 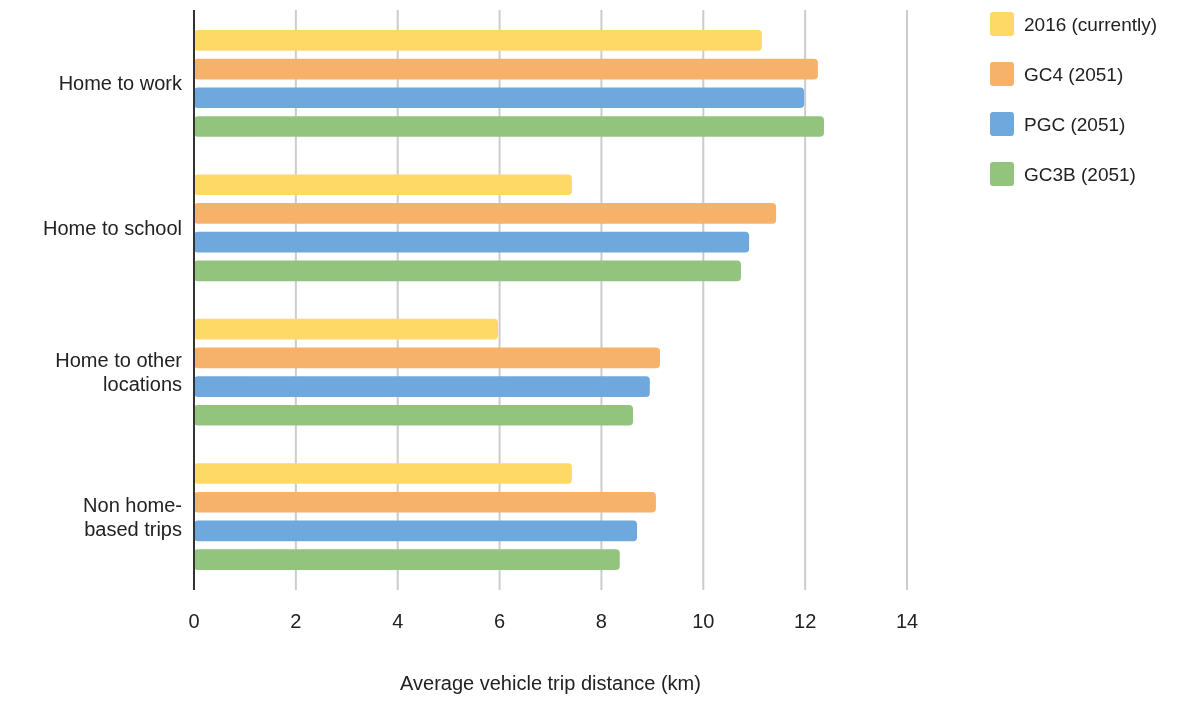 What do you see at coordinates (500, 621) in the screenshot?
I see `x-tick-label: 6` at bounding box center [500, 621].